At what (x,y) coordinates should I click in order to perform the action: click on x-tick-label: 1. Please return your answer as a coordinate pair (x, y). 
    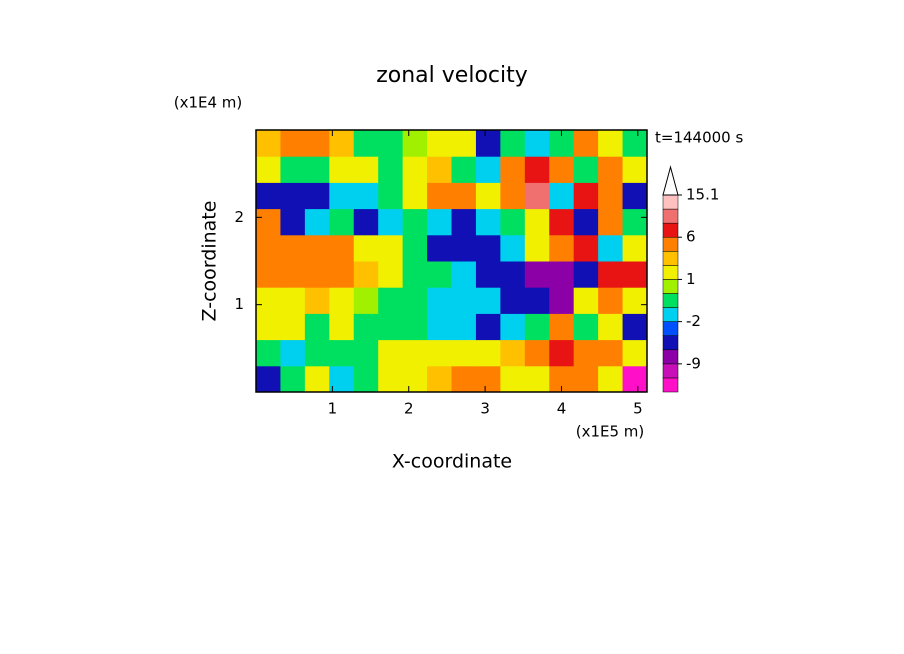
    Looking at the image, I should click on (333, 409).